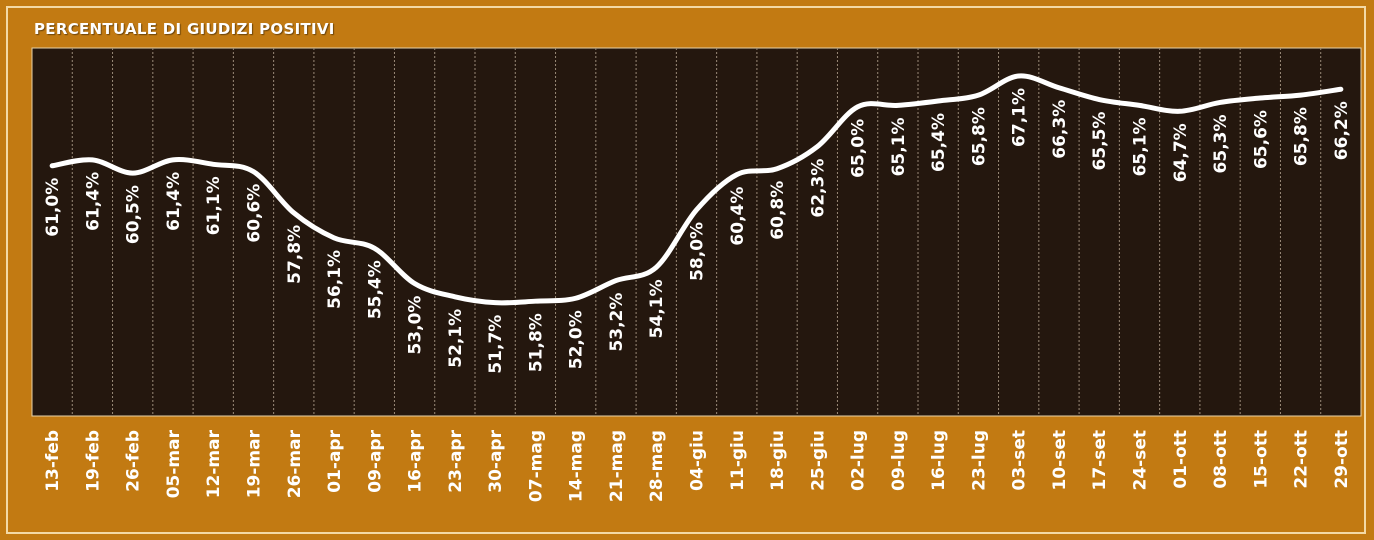 Image resolution: width=1374 pixels, height=540 pixels. Describe the element at coordinates (698, 460) in the screenshot. I see `x-tick-label: 04-giu` at that location.